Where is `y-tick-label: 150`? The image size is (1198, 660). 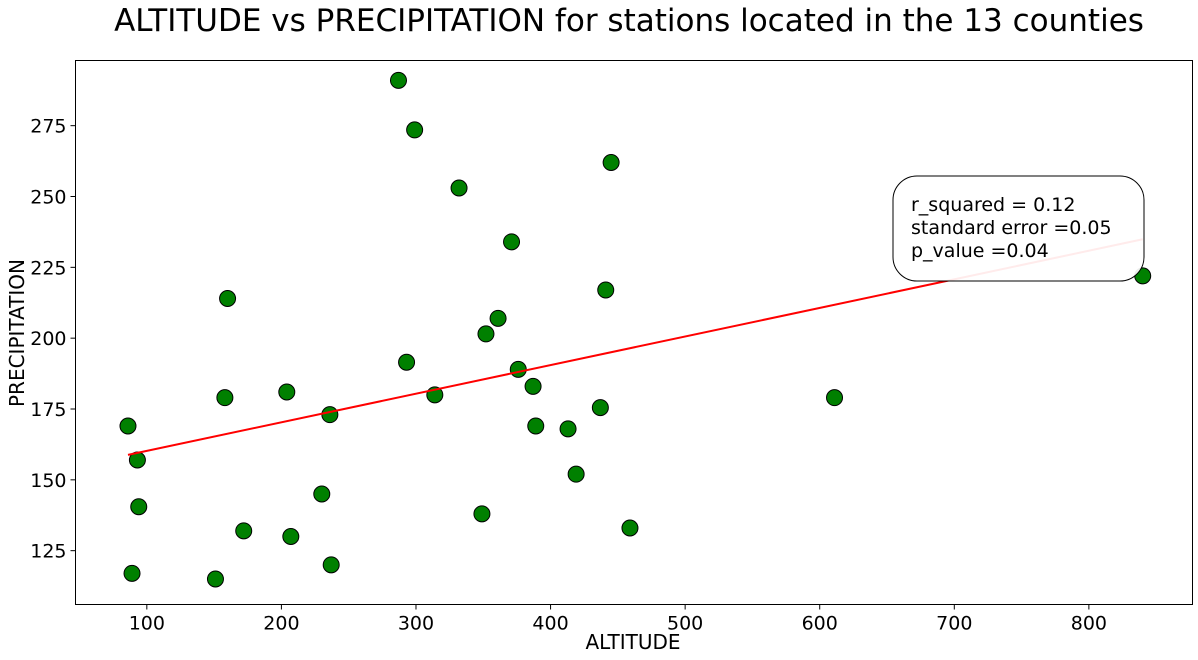 y-tick-label: 150 is located at coordinates (48, 481).